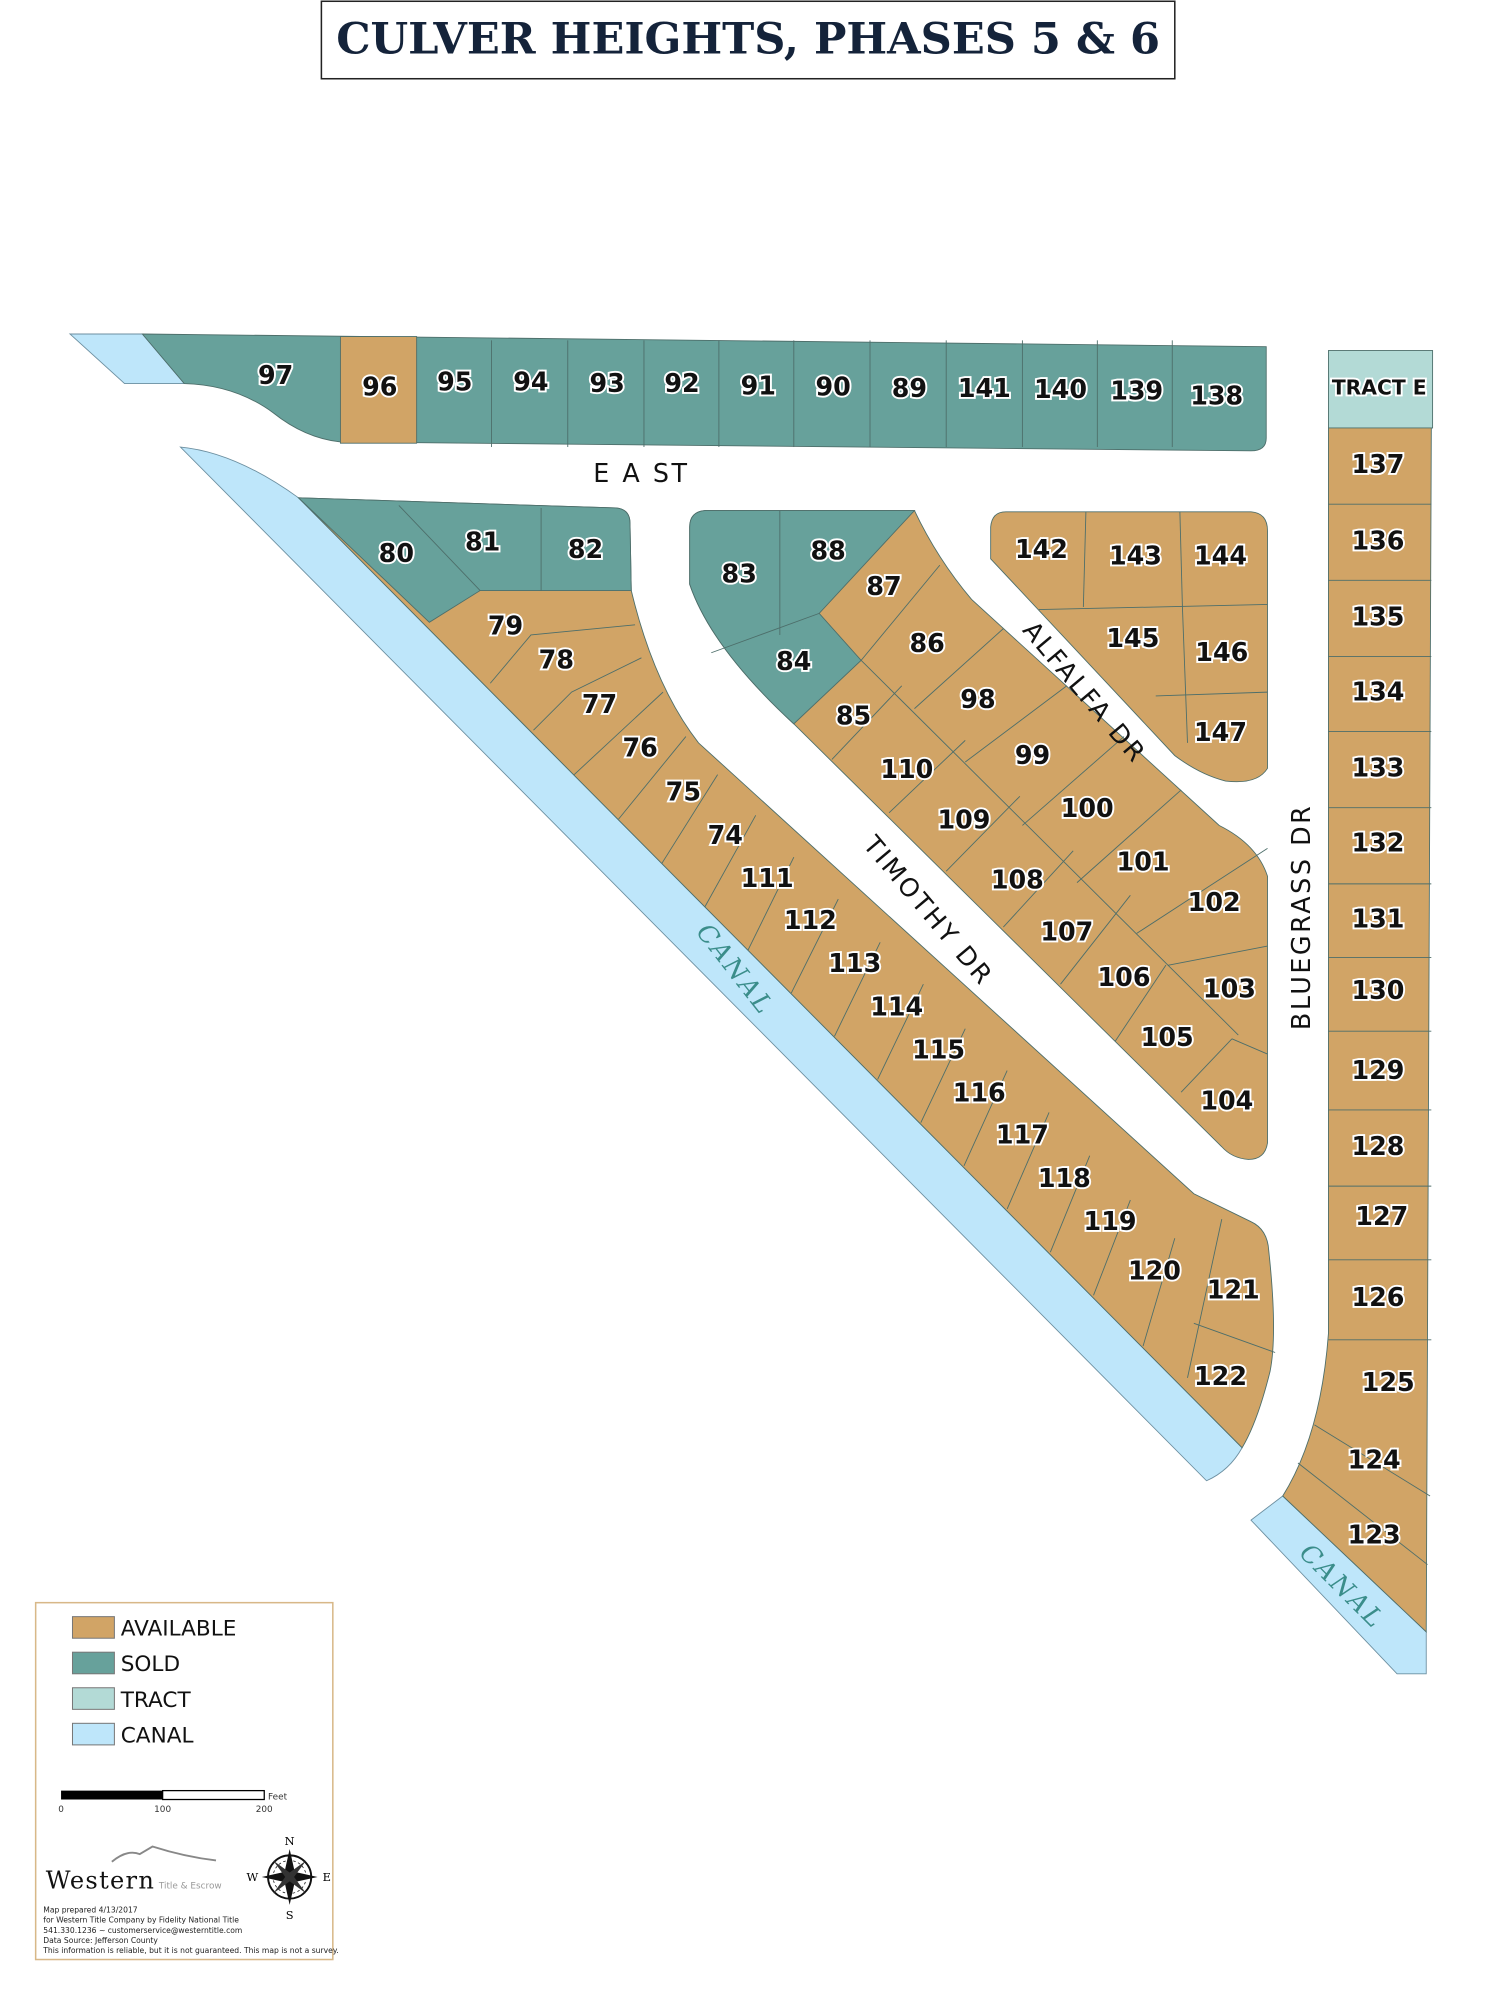  I want to click on tract-e-label: TRACT E, so click(1379, 388).